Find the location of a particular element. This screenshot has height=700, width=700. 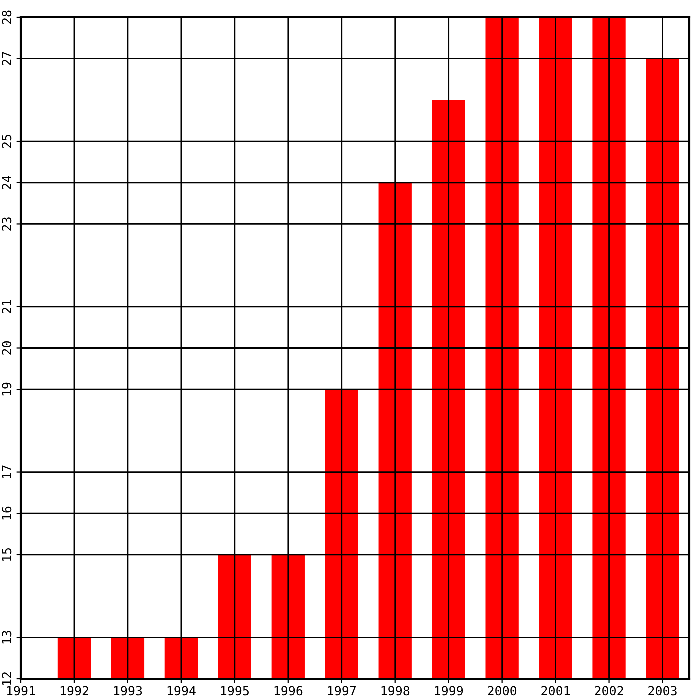

x-tick-label: 1996 is located at coordinates (288, 691).